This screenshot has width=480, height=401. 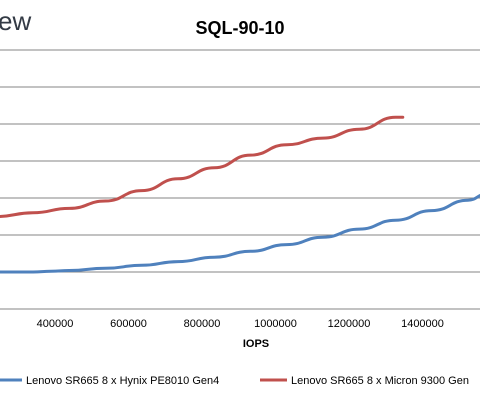 What do you see at coordinates (202, 324) in the screenshot?
I see `x-tick-label: 800000` at bounding box center [202, 324].